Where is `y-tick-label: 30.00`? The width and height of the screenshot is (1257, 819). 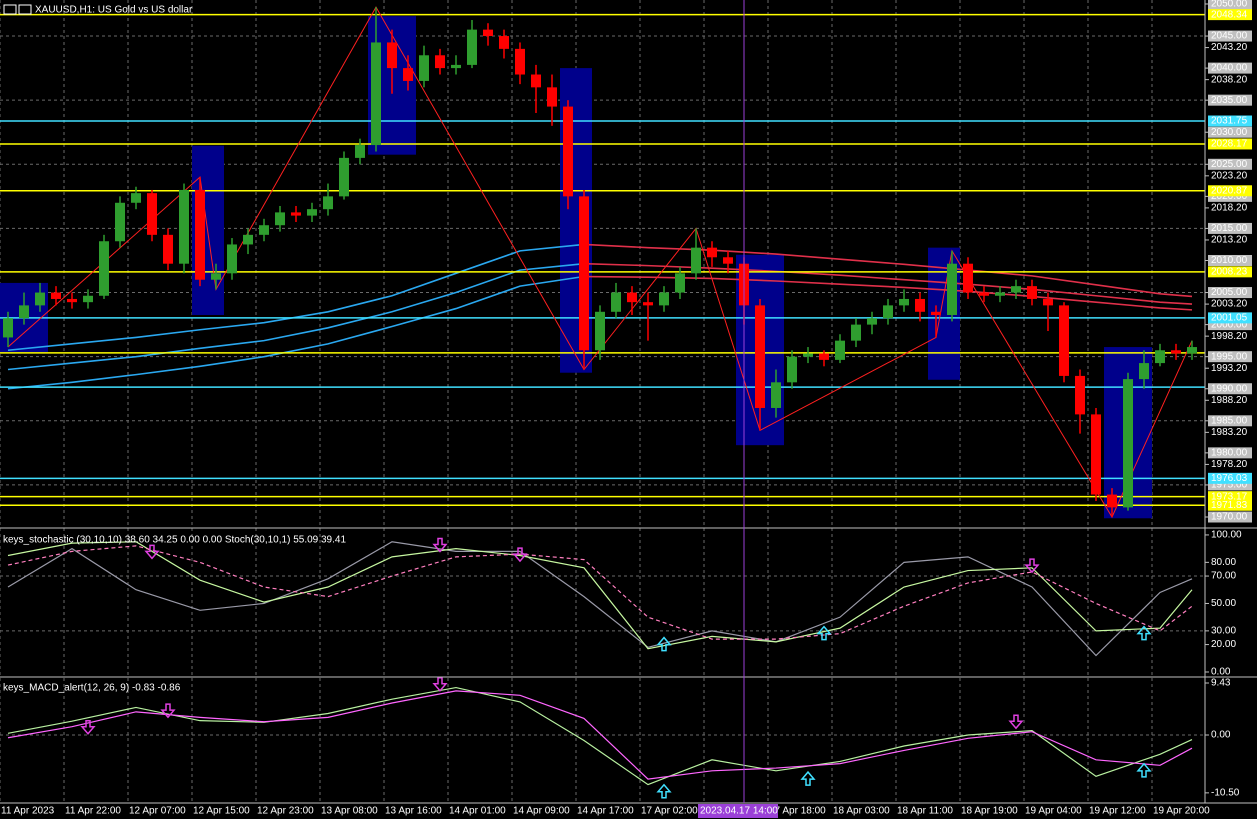 y-tick-label: 30.00 is located at coordinates (1223, 631).